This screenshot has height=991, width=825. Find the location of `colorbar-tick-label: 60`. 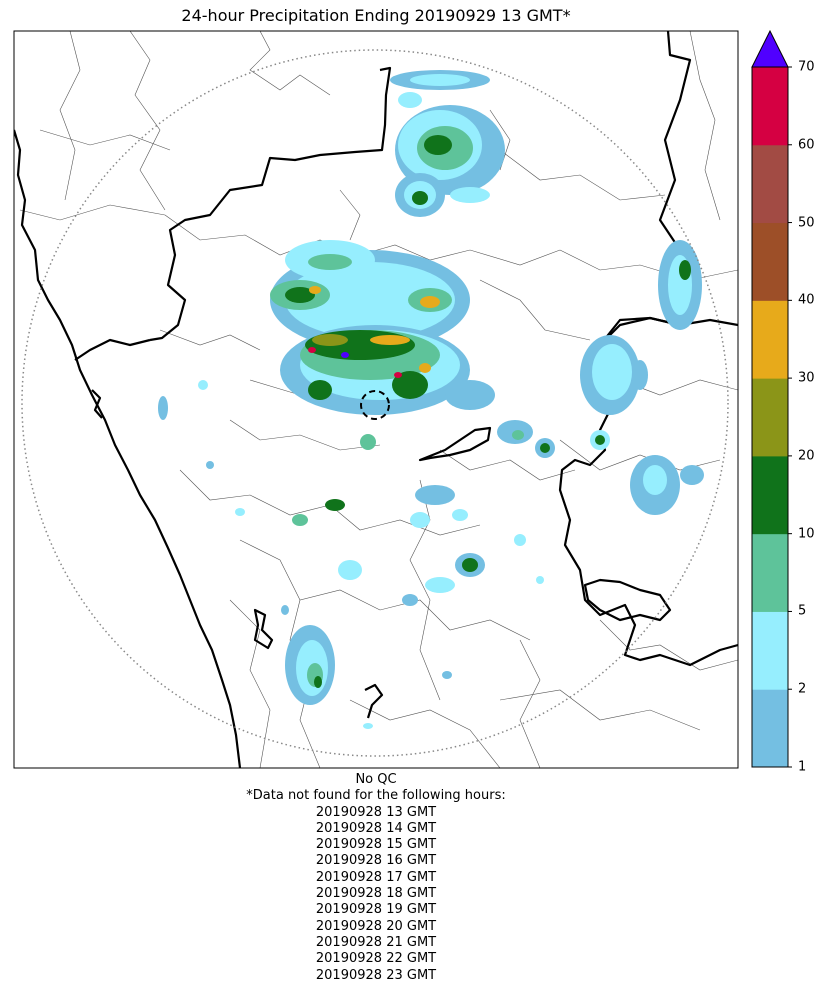

colorbar-tick-label: 60 is located at coordinates (806, 145).